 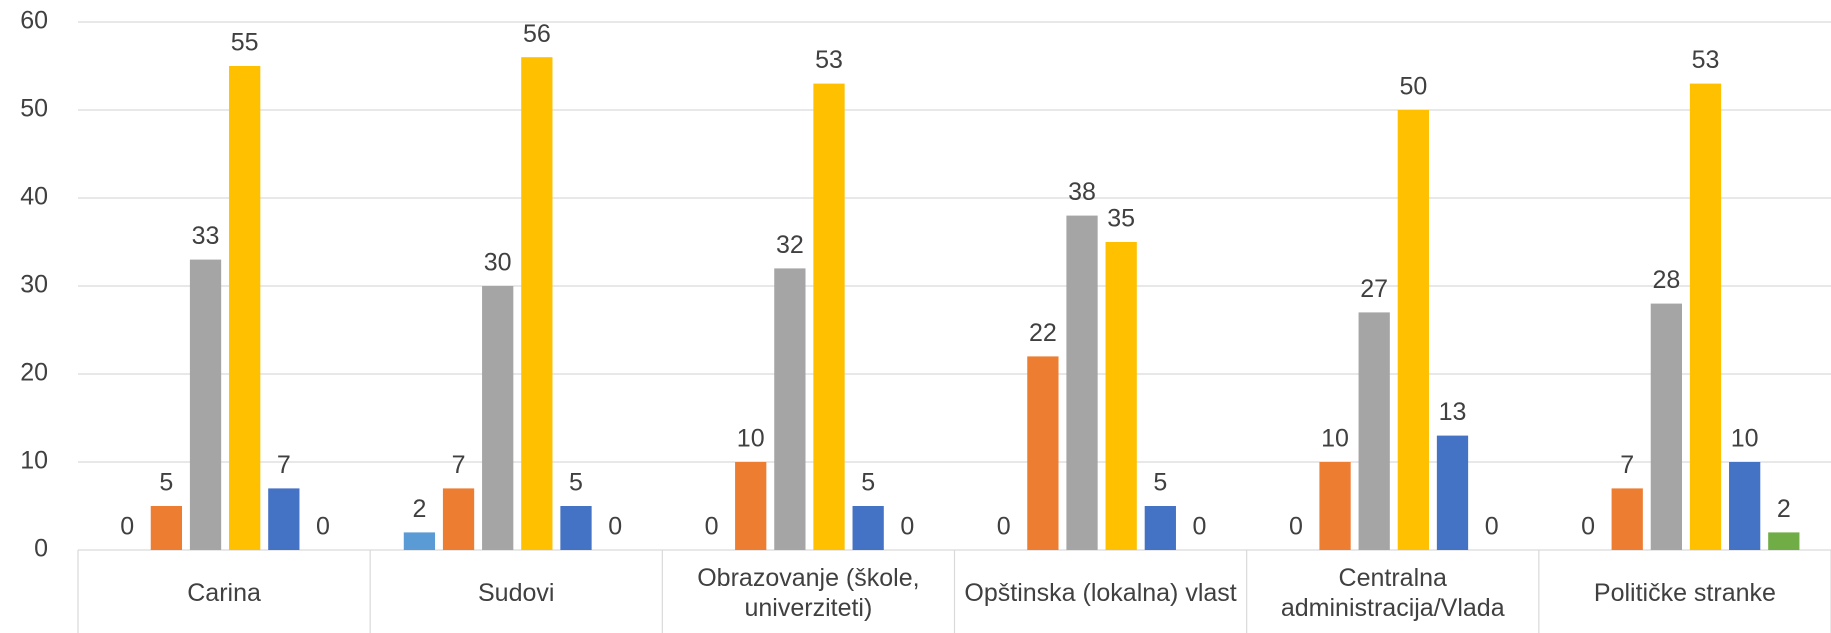 I want to click on data-label: 30, so click(x=498, y=263).